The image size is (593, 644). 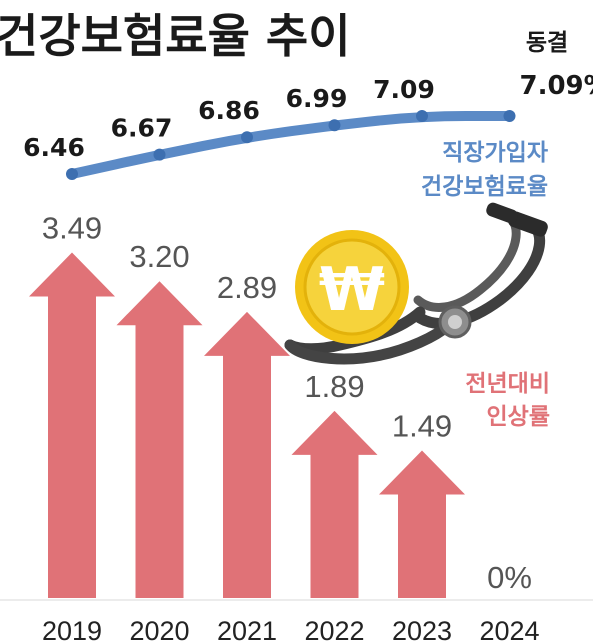 What do you see at coordinates (416, 283) in the screenshot?
I see `stethoscope-icon` at bounding box center [416, 283].